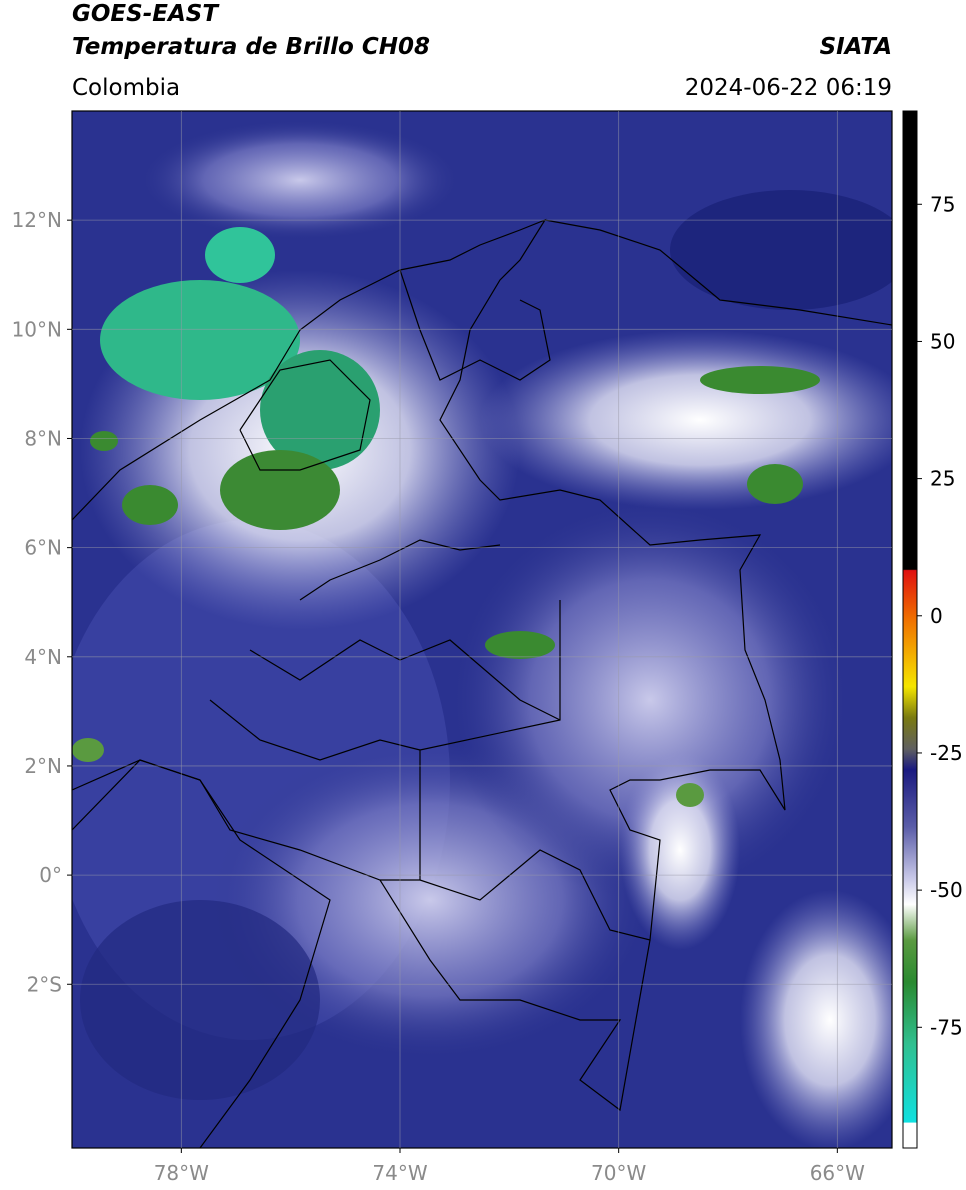  Describe the element at coordinates (788, 88) in the screenshot. I see `datetime: 2024-06-22 06:19` at that location.